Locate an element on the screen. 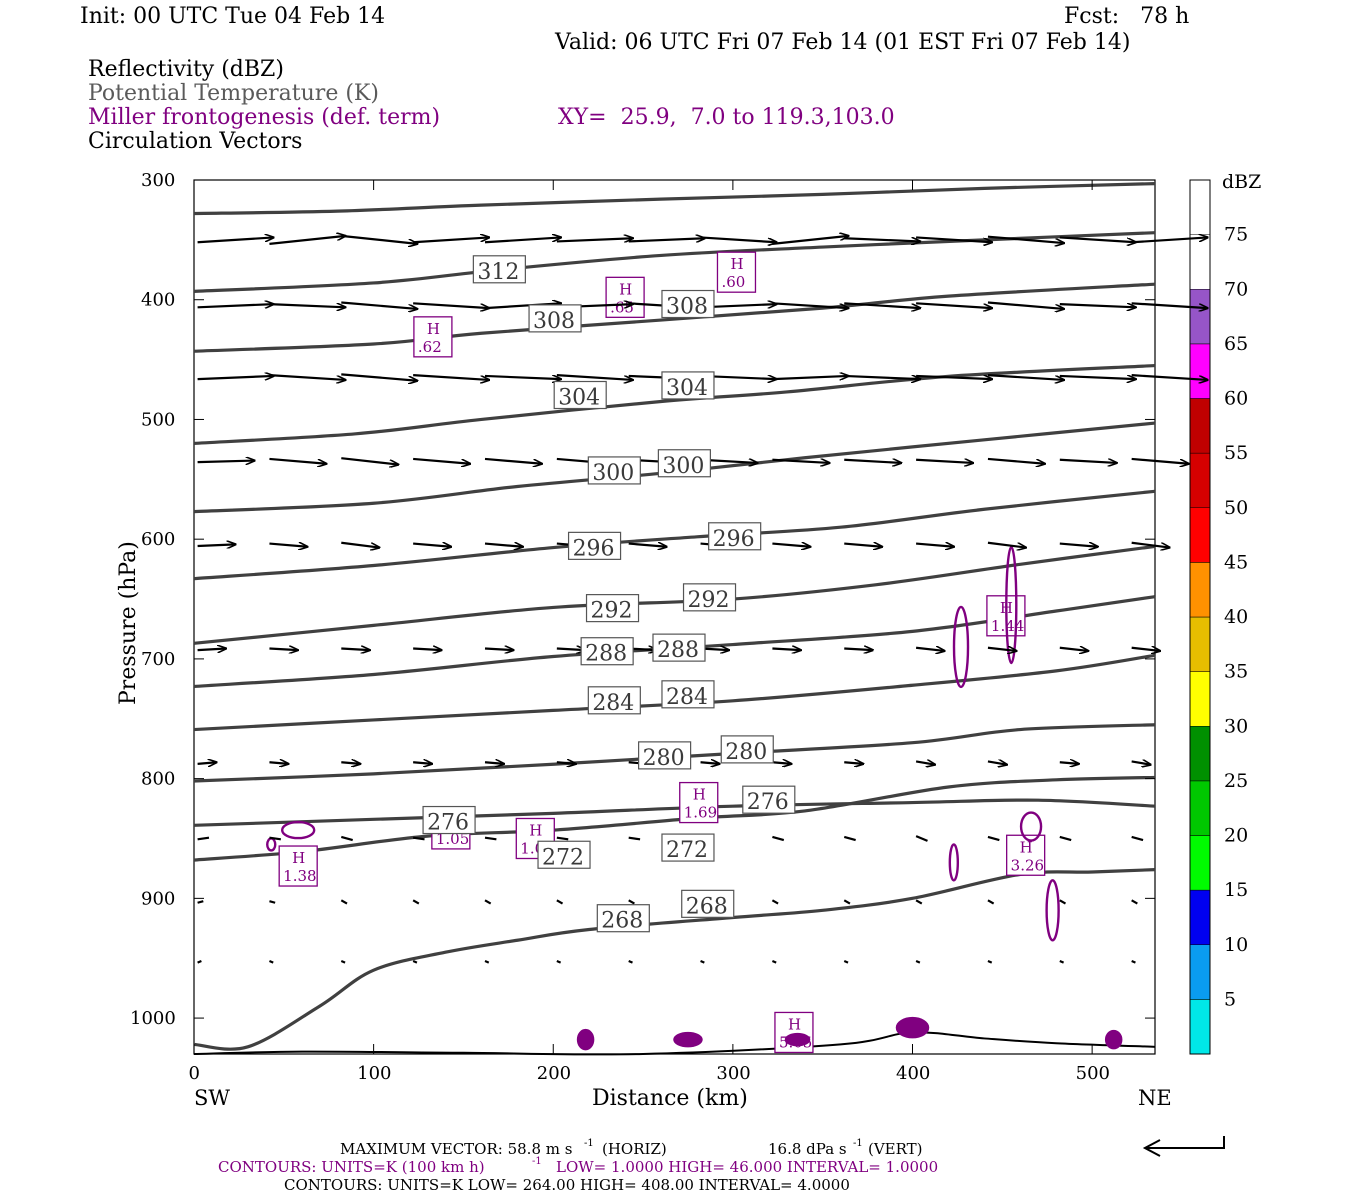 The width and height of the screenshot is (1350, 1200). cross-section-endpoints: XY= 25.9, 7.0 to 119.3,103.0 is located at coordinates (726, 117).